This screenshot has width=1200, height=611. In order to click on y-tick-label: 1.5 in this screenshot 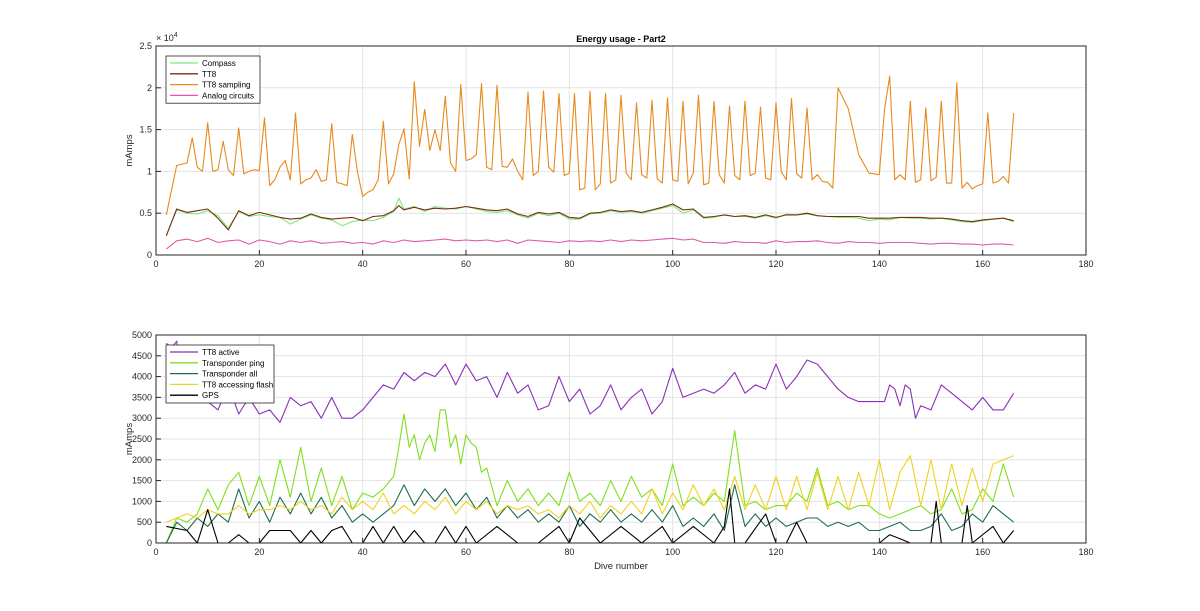, I will do `click(145, 130)`.